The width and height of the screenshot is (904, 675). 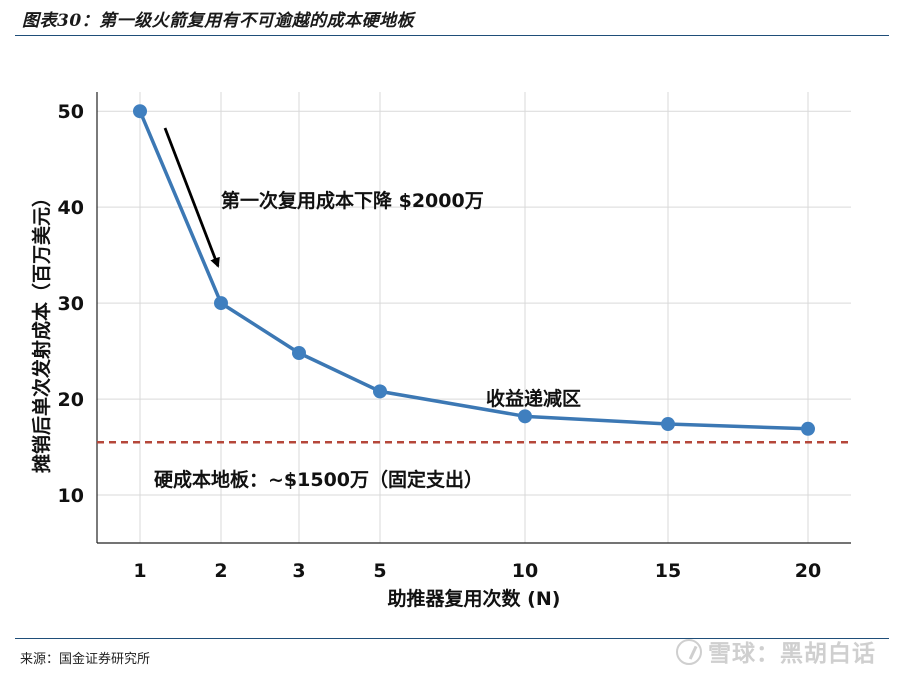 I want to click on x-tick-label: 15, so click(x=668, y=571).